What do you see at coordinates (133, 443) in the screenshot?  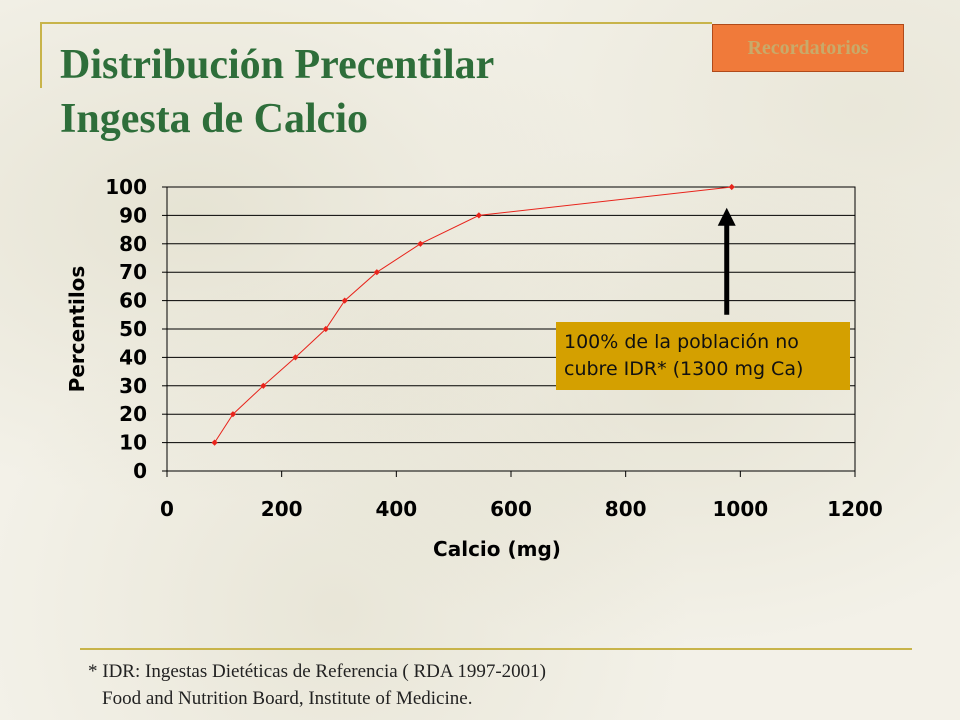 I see `y-tick-label: 10` at bounding box center [133, 443].